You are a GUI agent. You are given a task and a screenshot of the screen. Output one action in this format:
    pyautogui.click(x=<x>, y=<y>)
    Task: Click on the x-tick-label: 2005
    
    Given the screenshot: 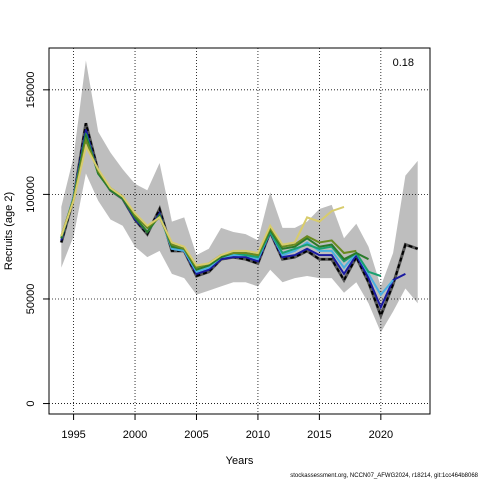 What is the action you would take?
    pyautogui.click(x=196, y=435)
    